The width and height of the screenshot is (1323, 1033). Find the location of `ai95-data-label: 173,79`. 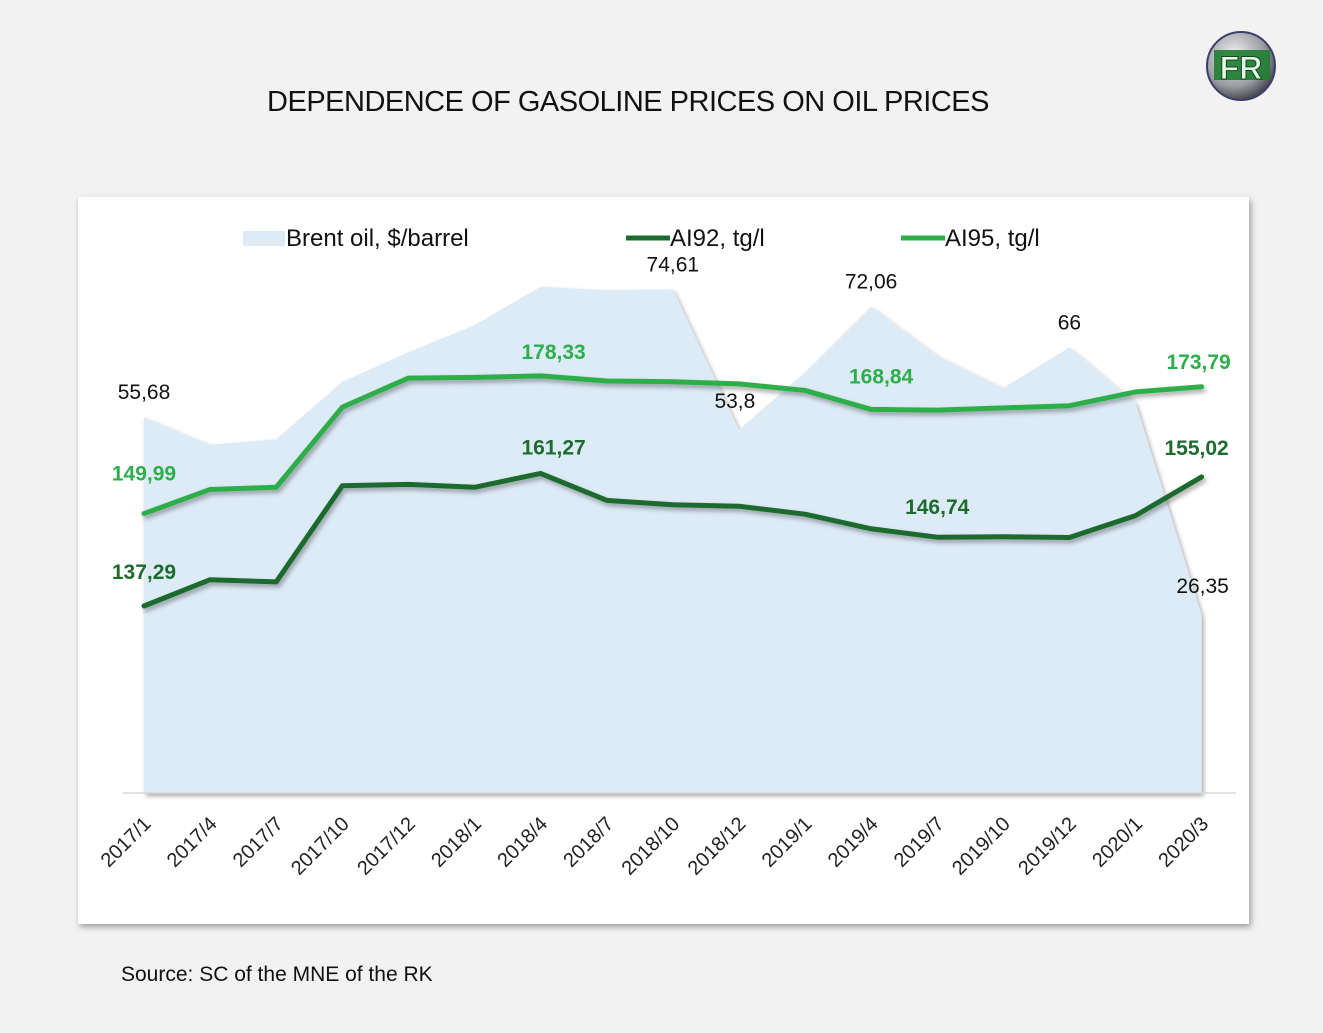

ai95-data-label: 173,79 is located at coordinates (1198, 362).